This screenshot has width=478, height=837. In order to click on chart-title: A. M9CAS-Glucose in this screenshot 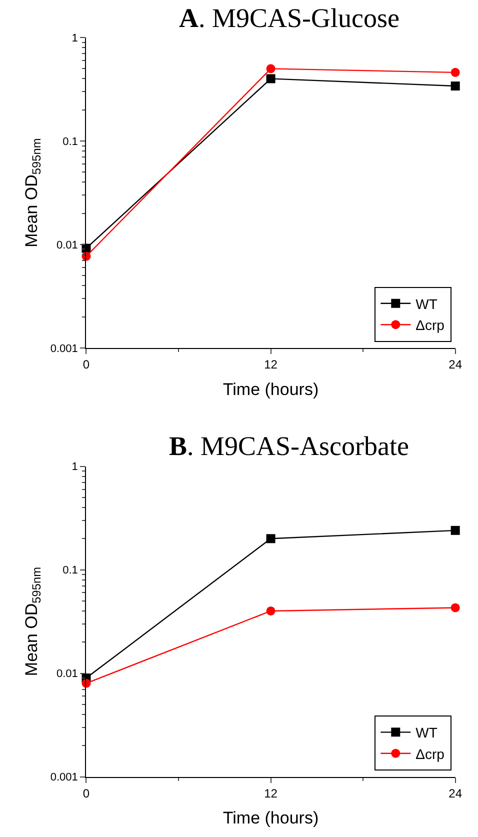, I will do `click(289, 18)`.